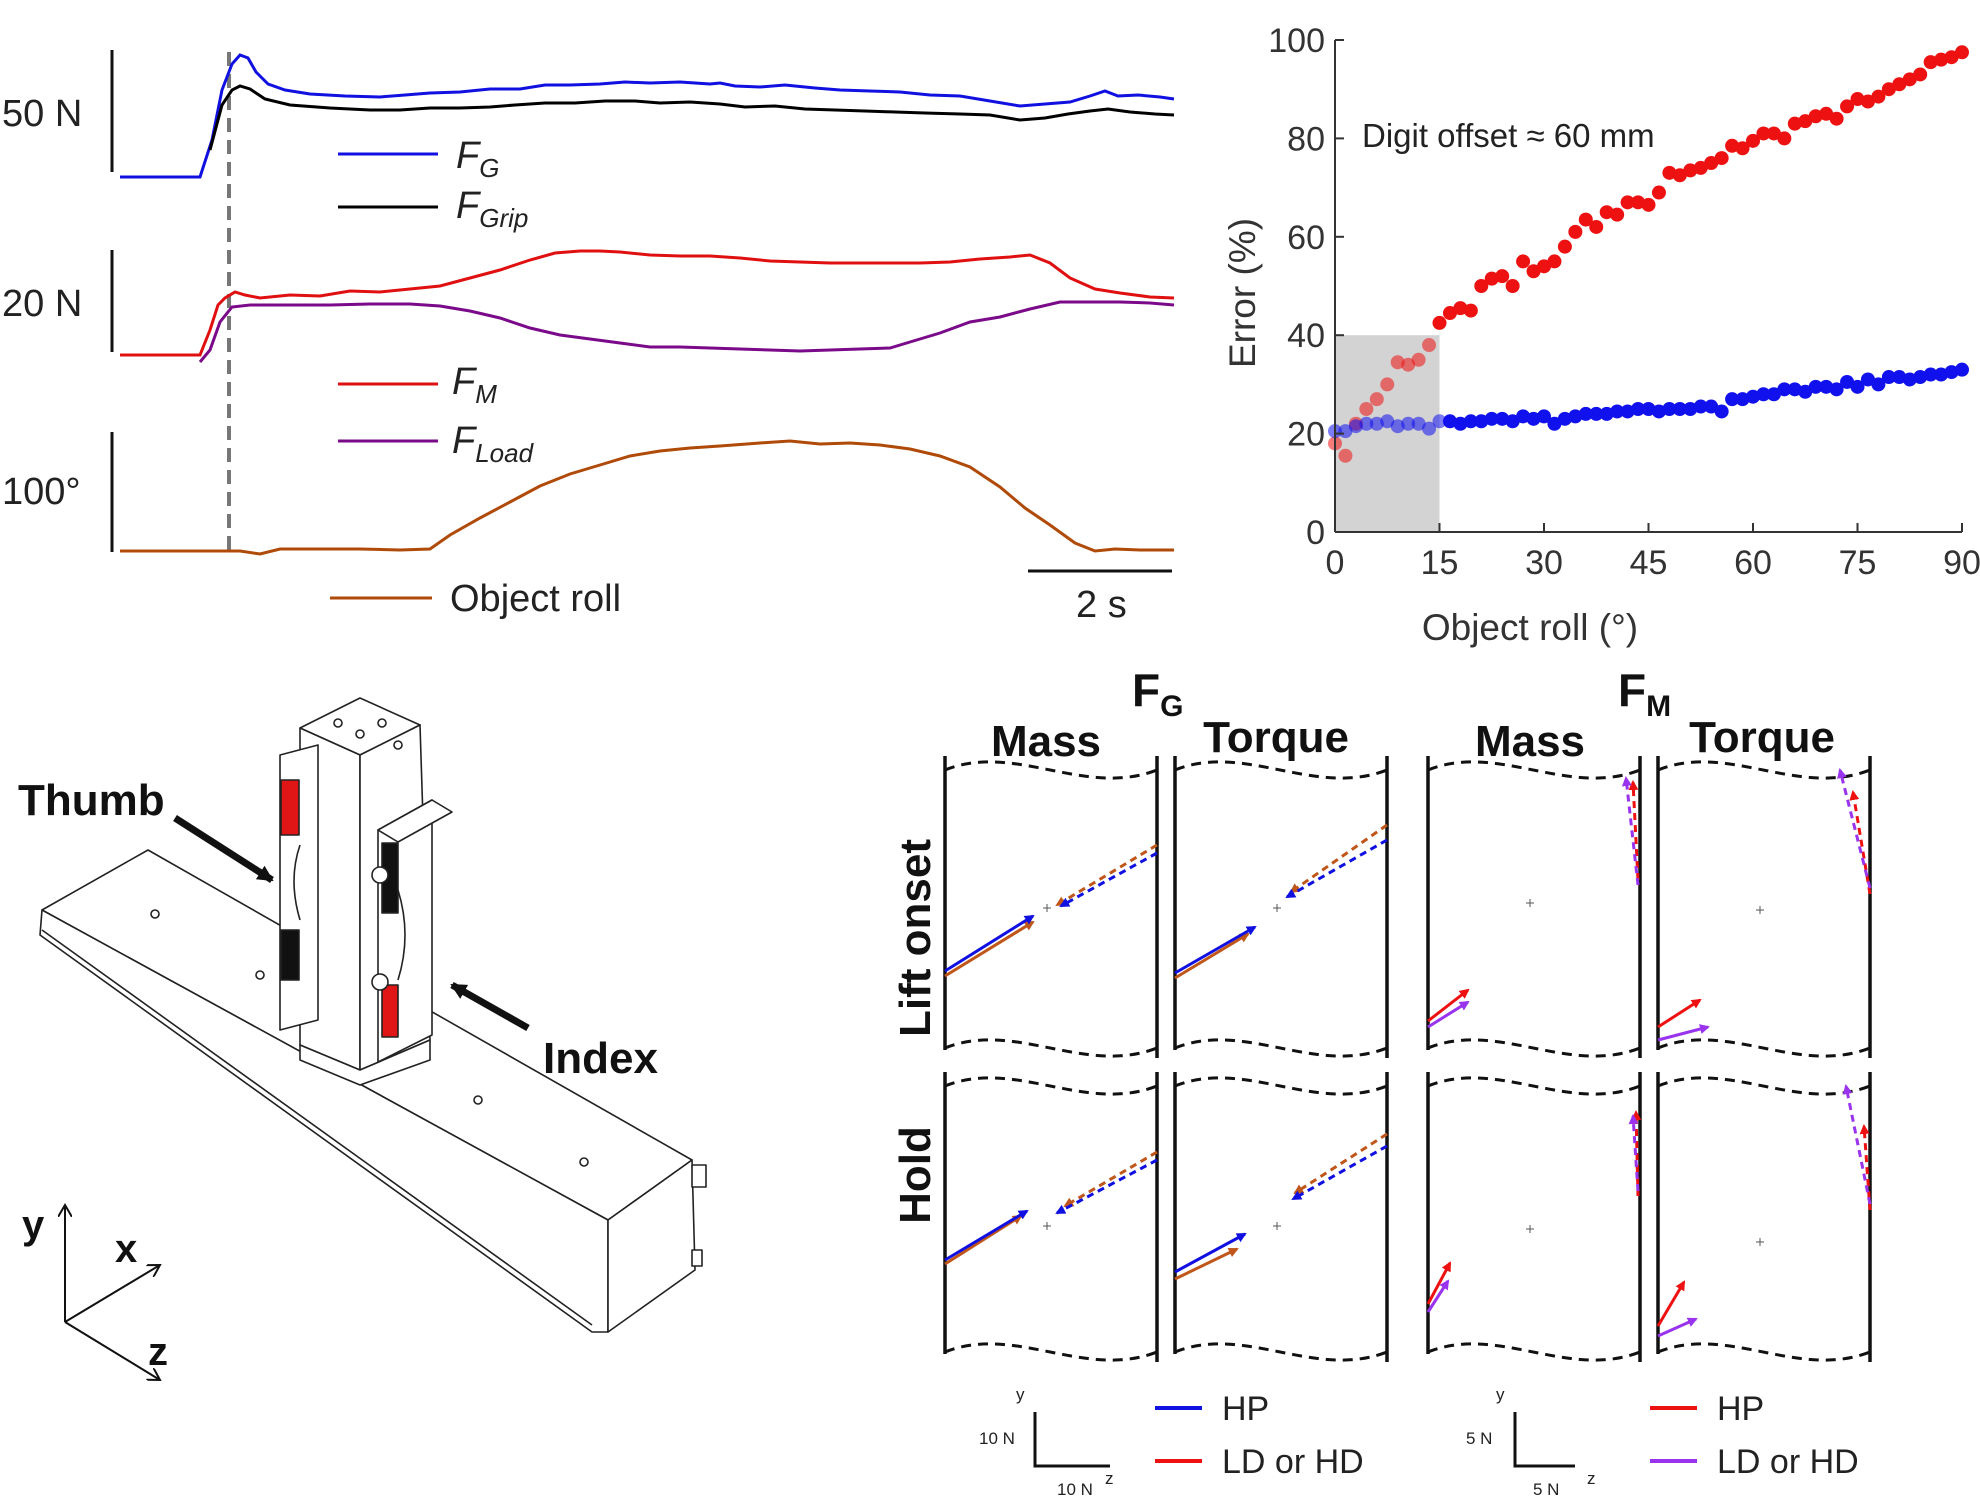 This screenshot has height=1500, width=1980. I want to click on screw, so click(360, 734).